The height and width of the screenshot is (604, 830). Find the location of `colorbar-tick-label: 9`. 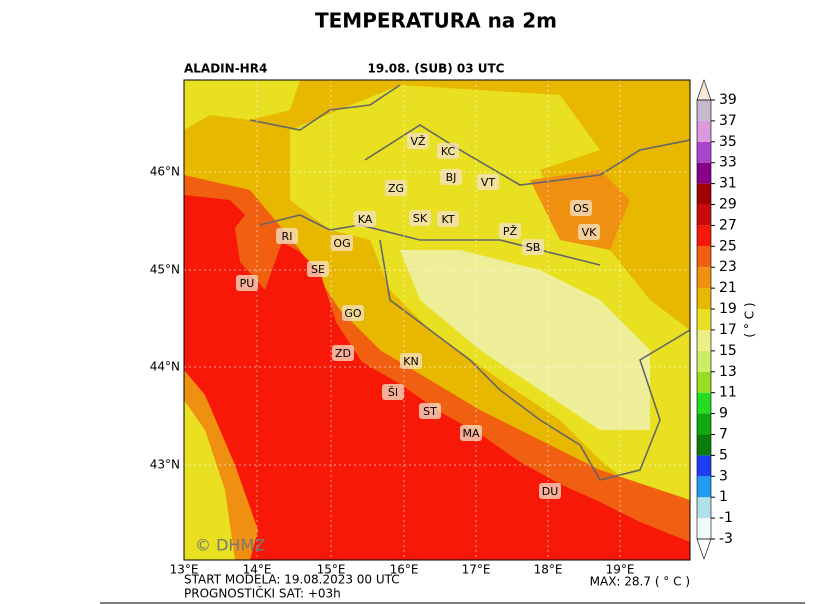

colorbar-tick-label: 9 is located at coordinates (723, 414).